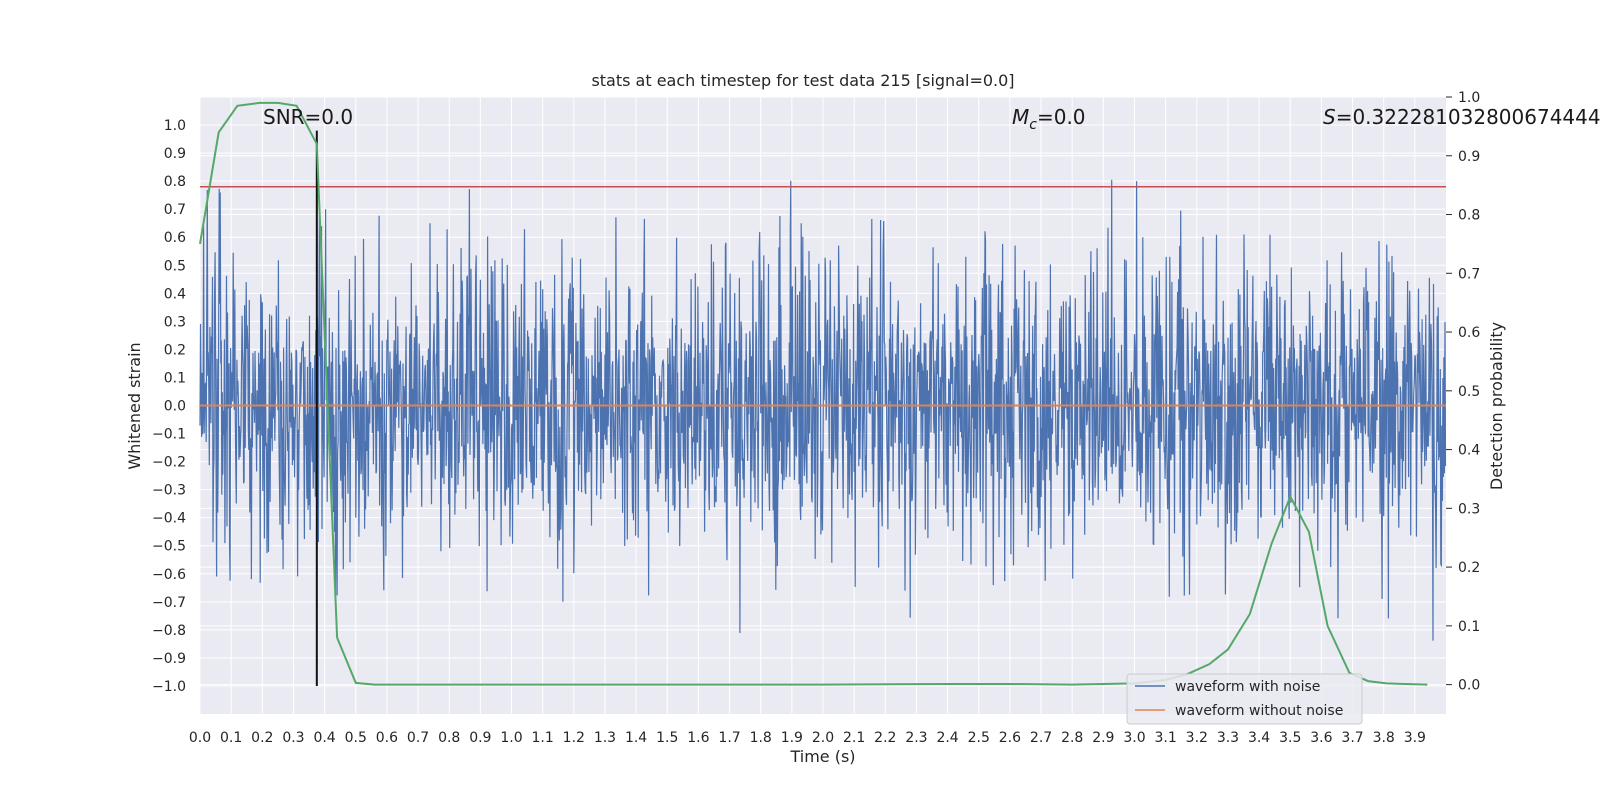  I want to click on x-tick-label: 2.0, so click(823, 738).